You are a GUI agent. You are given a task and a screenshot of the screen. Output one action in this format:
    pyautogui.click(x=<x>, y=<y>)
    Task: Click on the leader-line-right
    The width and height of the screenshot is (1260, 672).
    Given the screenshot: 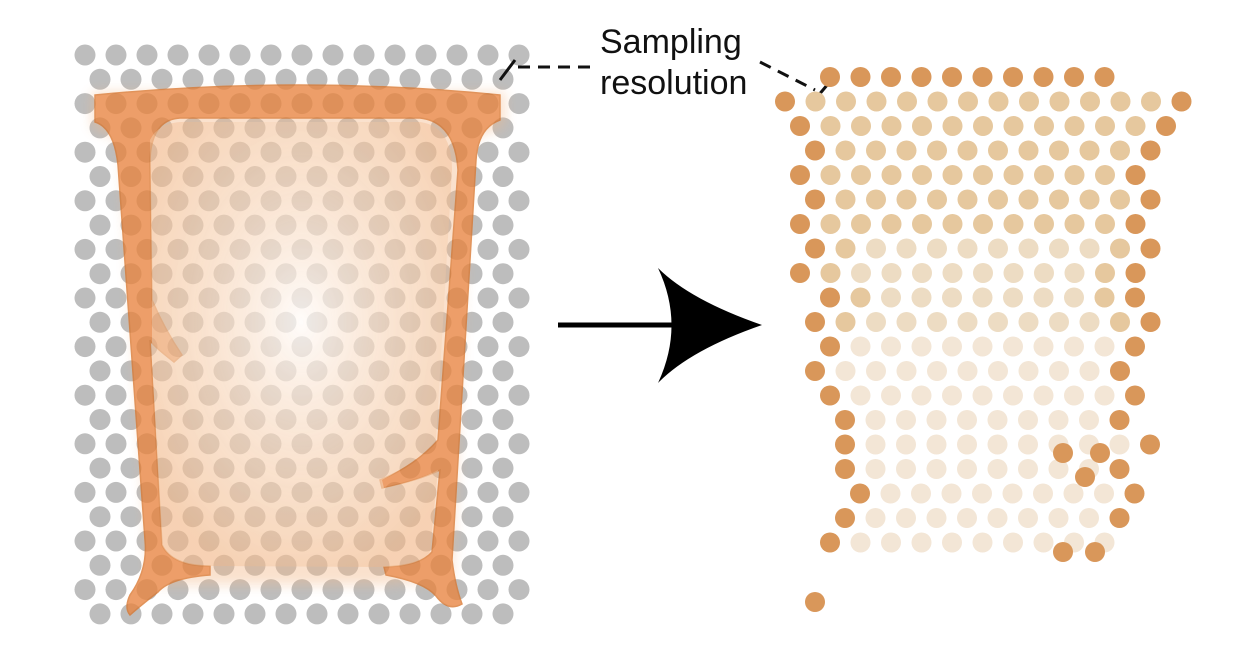 What is the action you would take?
    pyautogui.click(x=787, y=76)
    